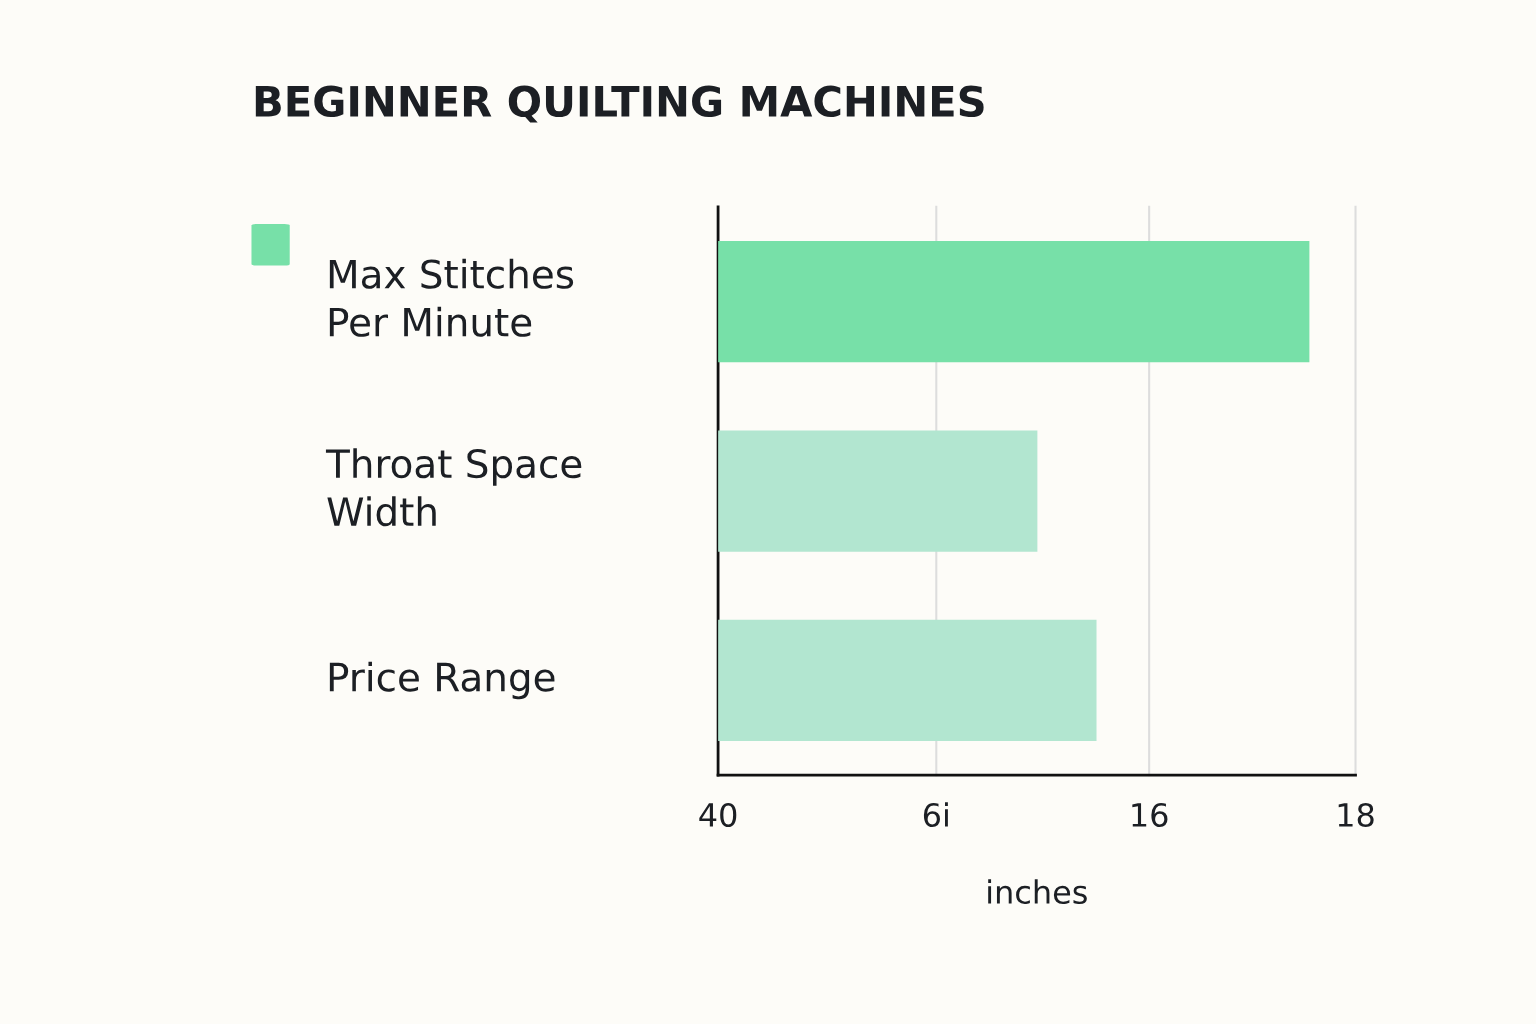 The height and width of the screenshot is (1024, 1536). What do you see at coordinates (1037, 892) in the screenshot?
I see `x-axis-title: inches` at bounding box center [1037, 892].